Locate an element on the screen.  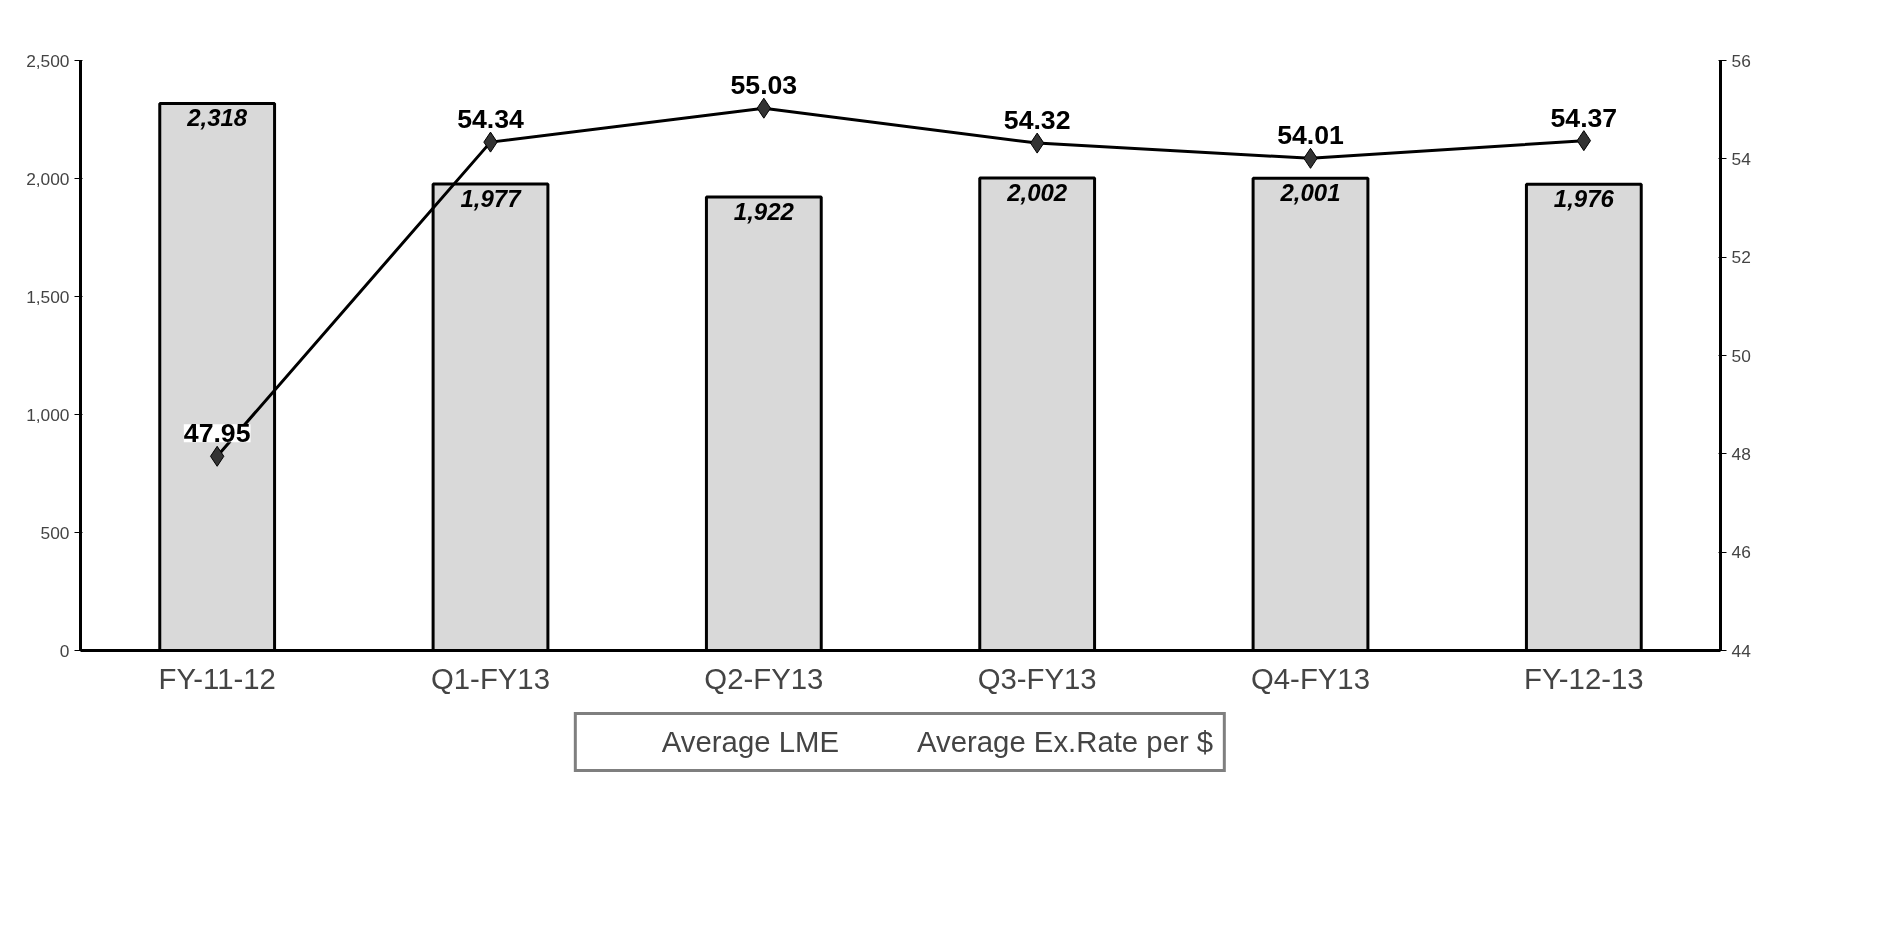
y2-tick-label: 46 is located at coordinates (1741, 552).